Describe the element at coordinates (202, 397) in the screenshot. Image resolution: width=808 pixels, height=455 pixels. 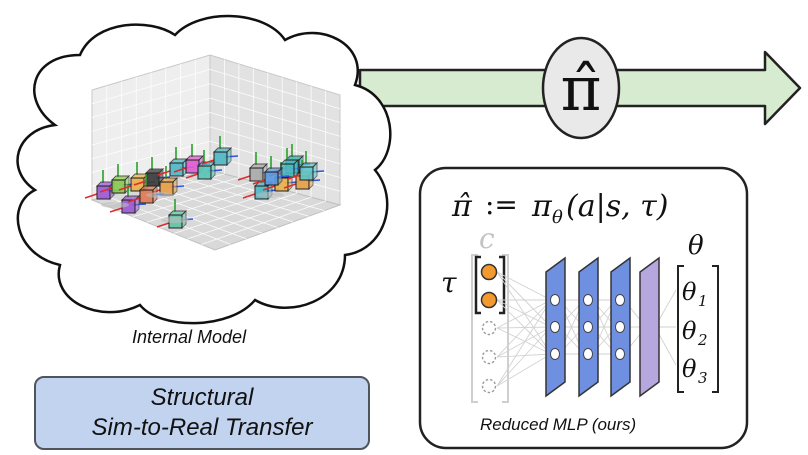
I see `banner-line-1: Structural` at that location.